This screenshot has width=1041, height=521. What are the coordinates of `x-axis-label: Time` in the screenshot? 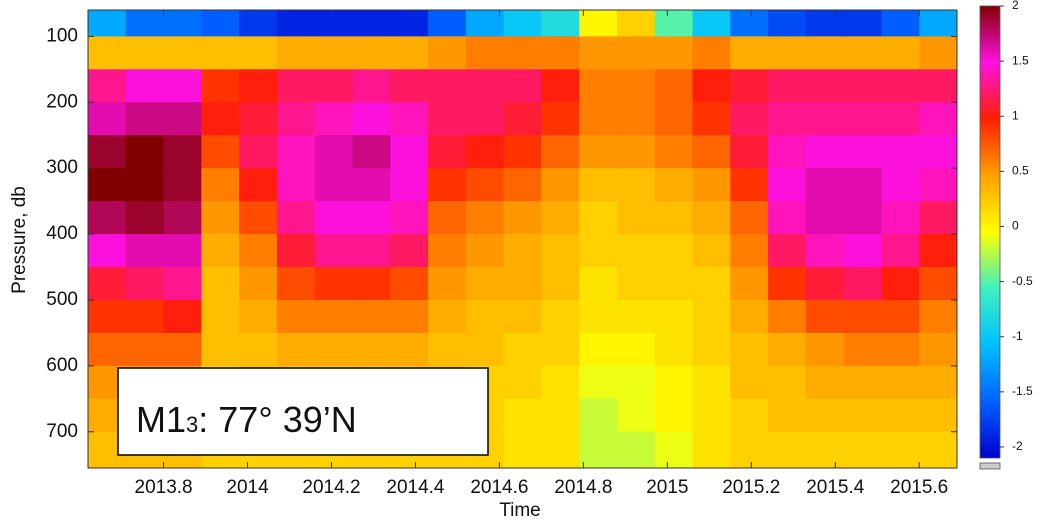 It's located at (520, 510).